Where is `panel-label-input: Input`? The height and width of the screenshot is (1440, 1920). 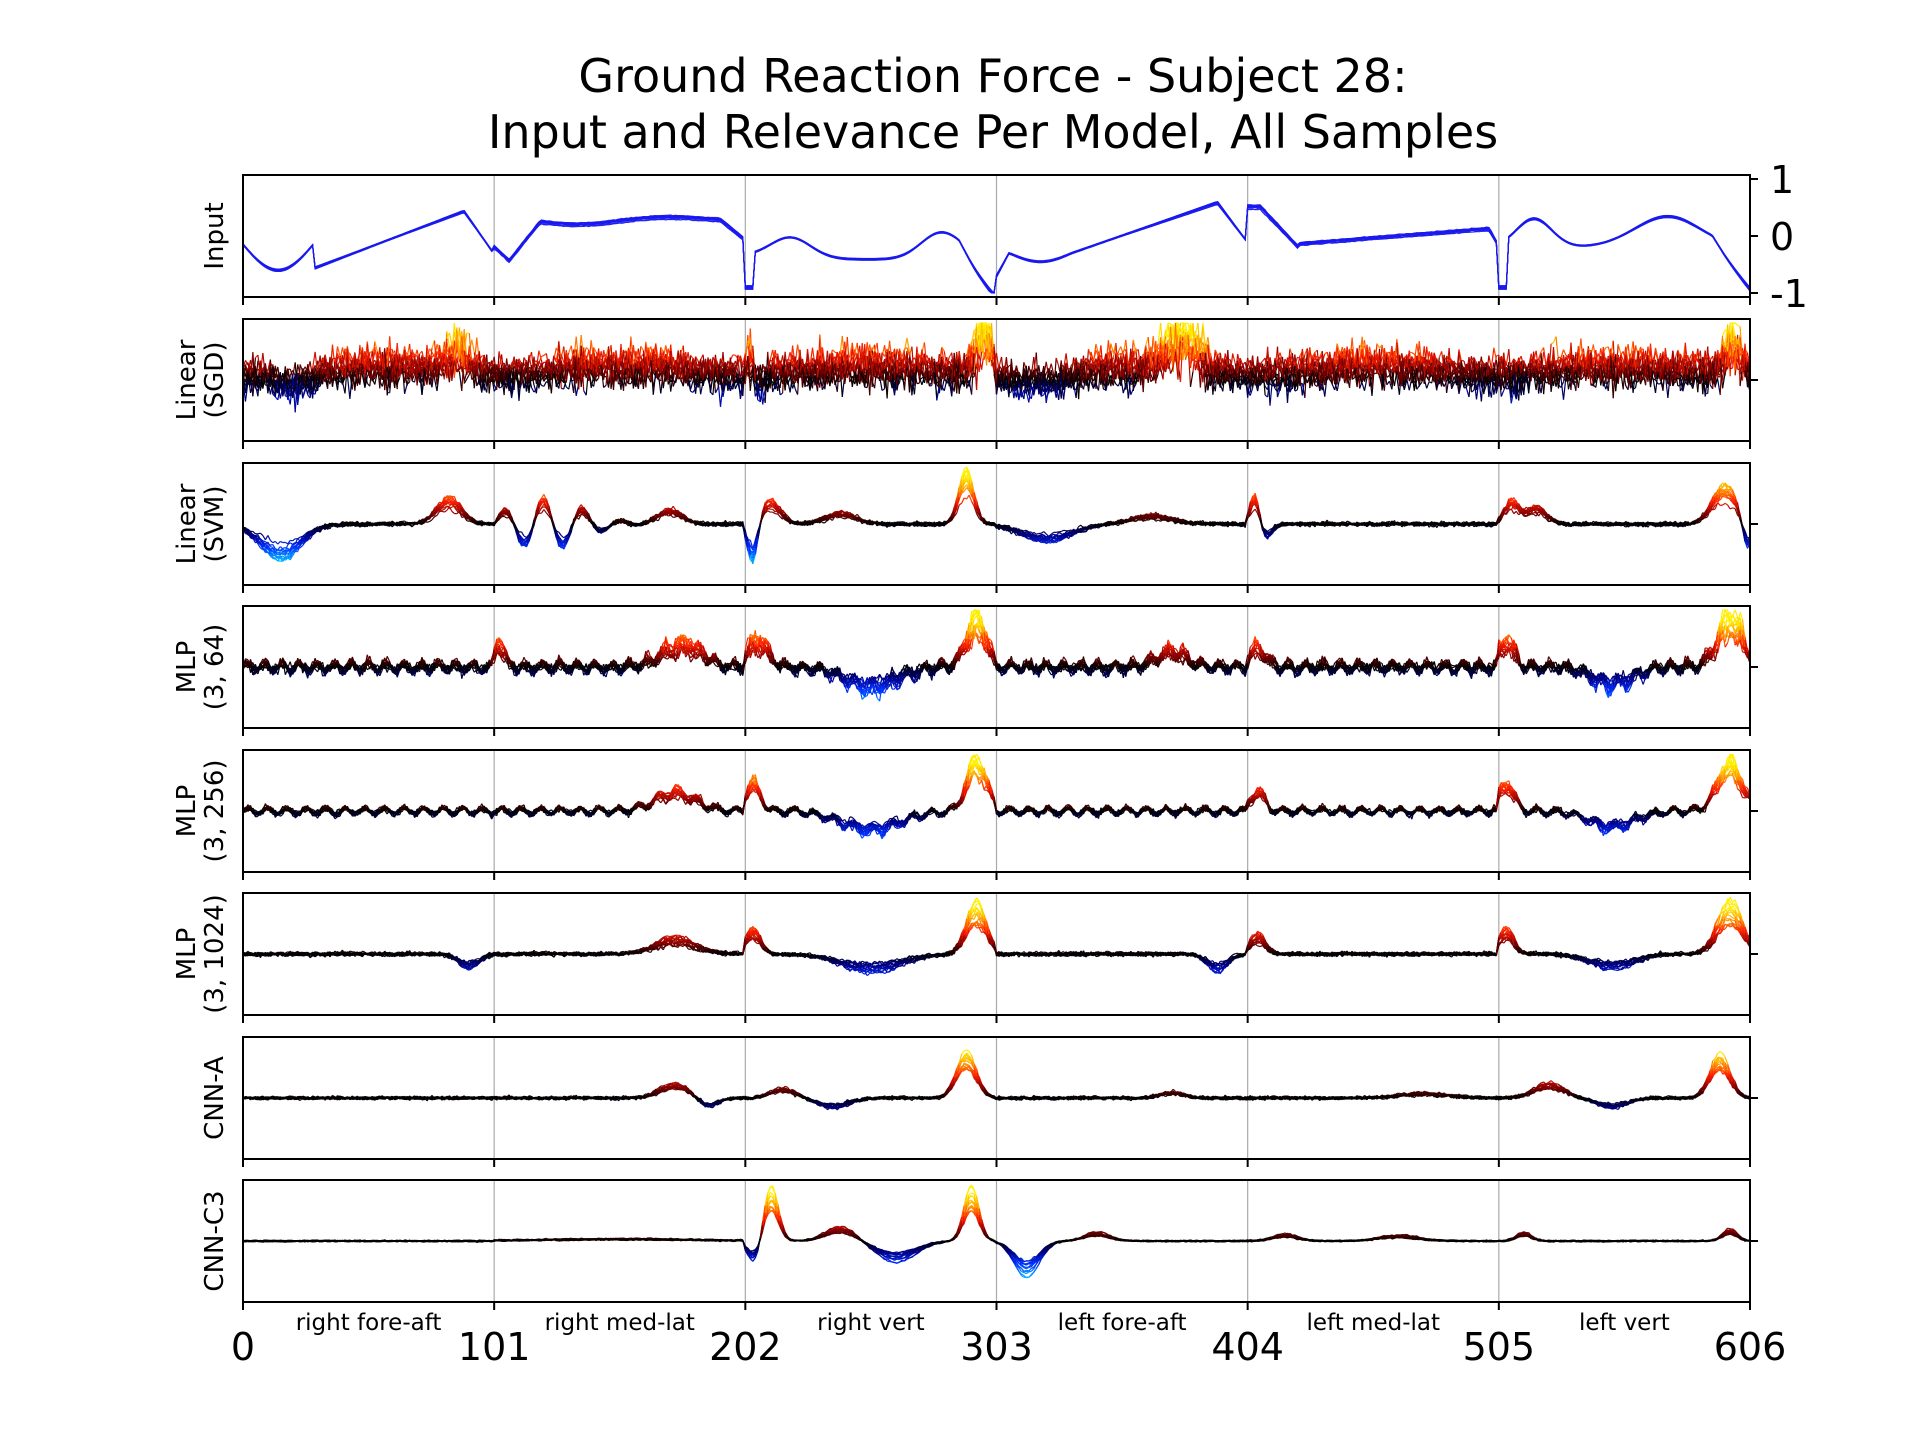
panel-label-input: Input is located at coordinates (215, 235).